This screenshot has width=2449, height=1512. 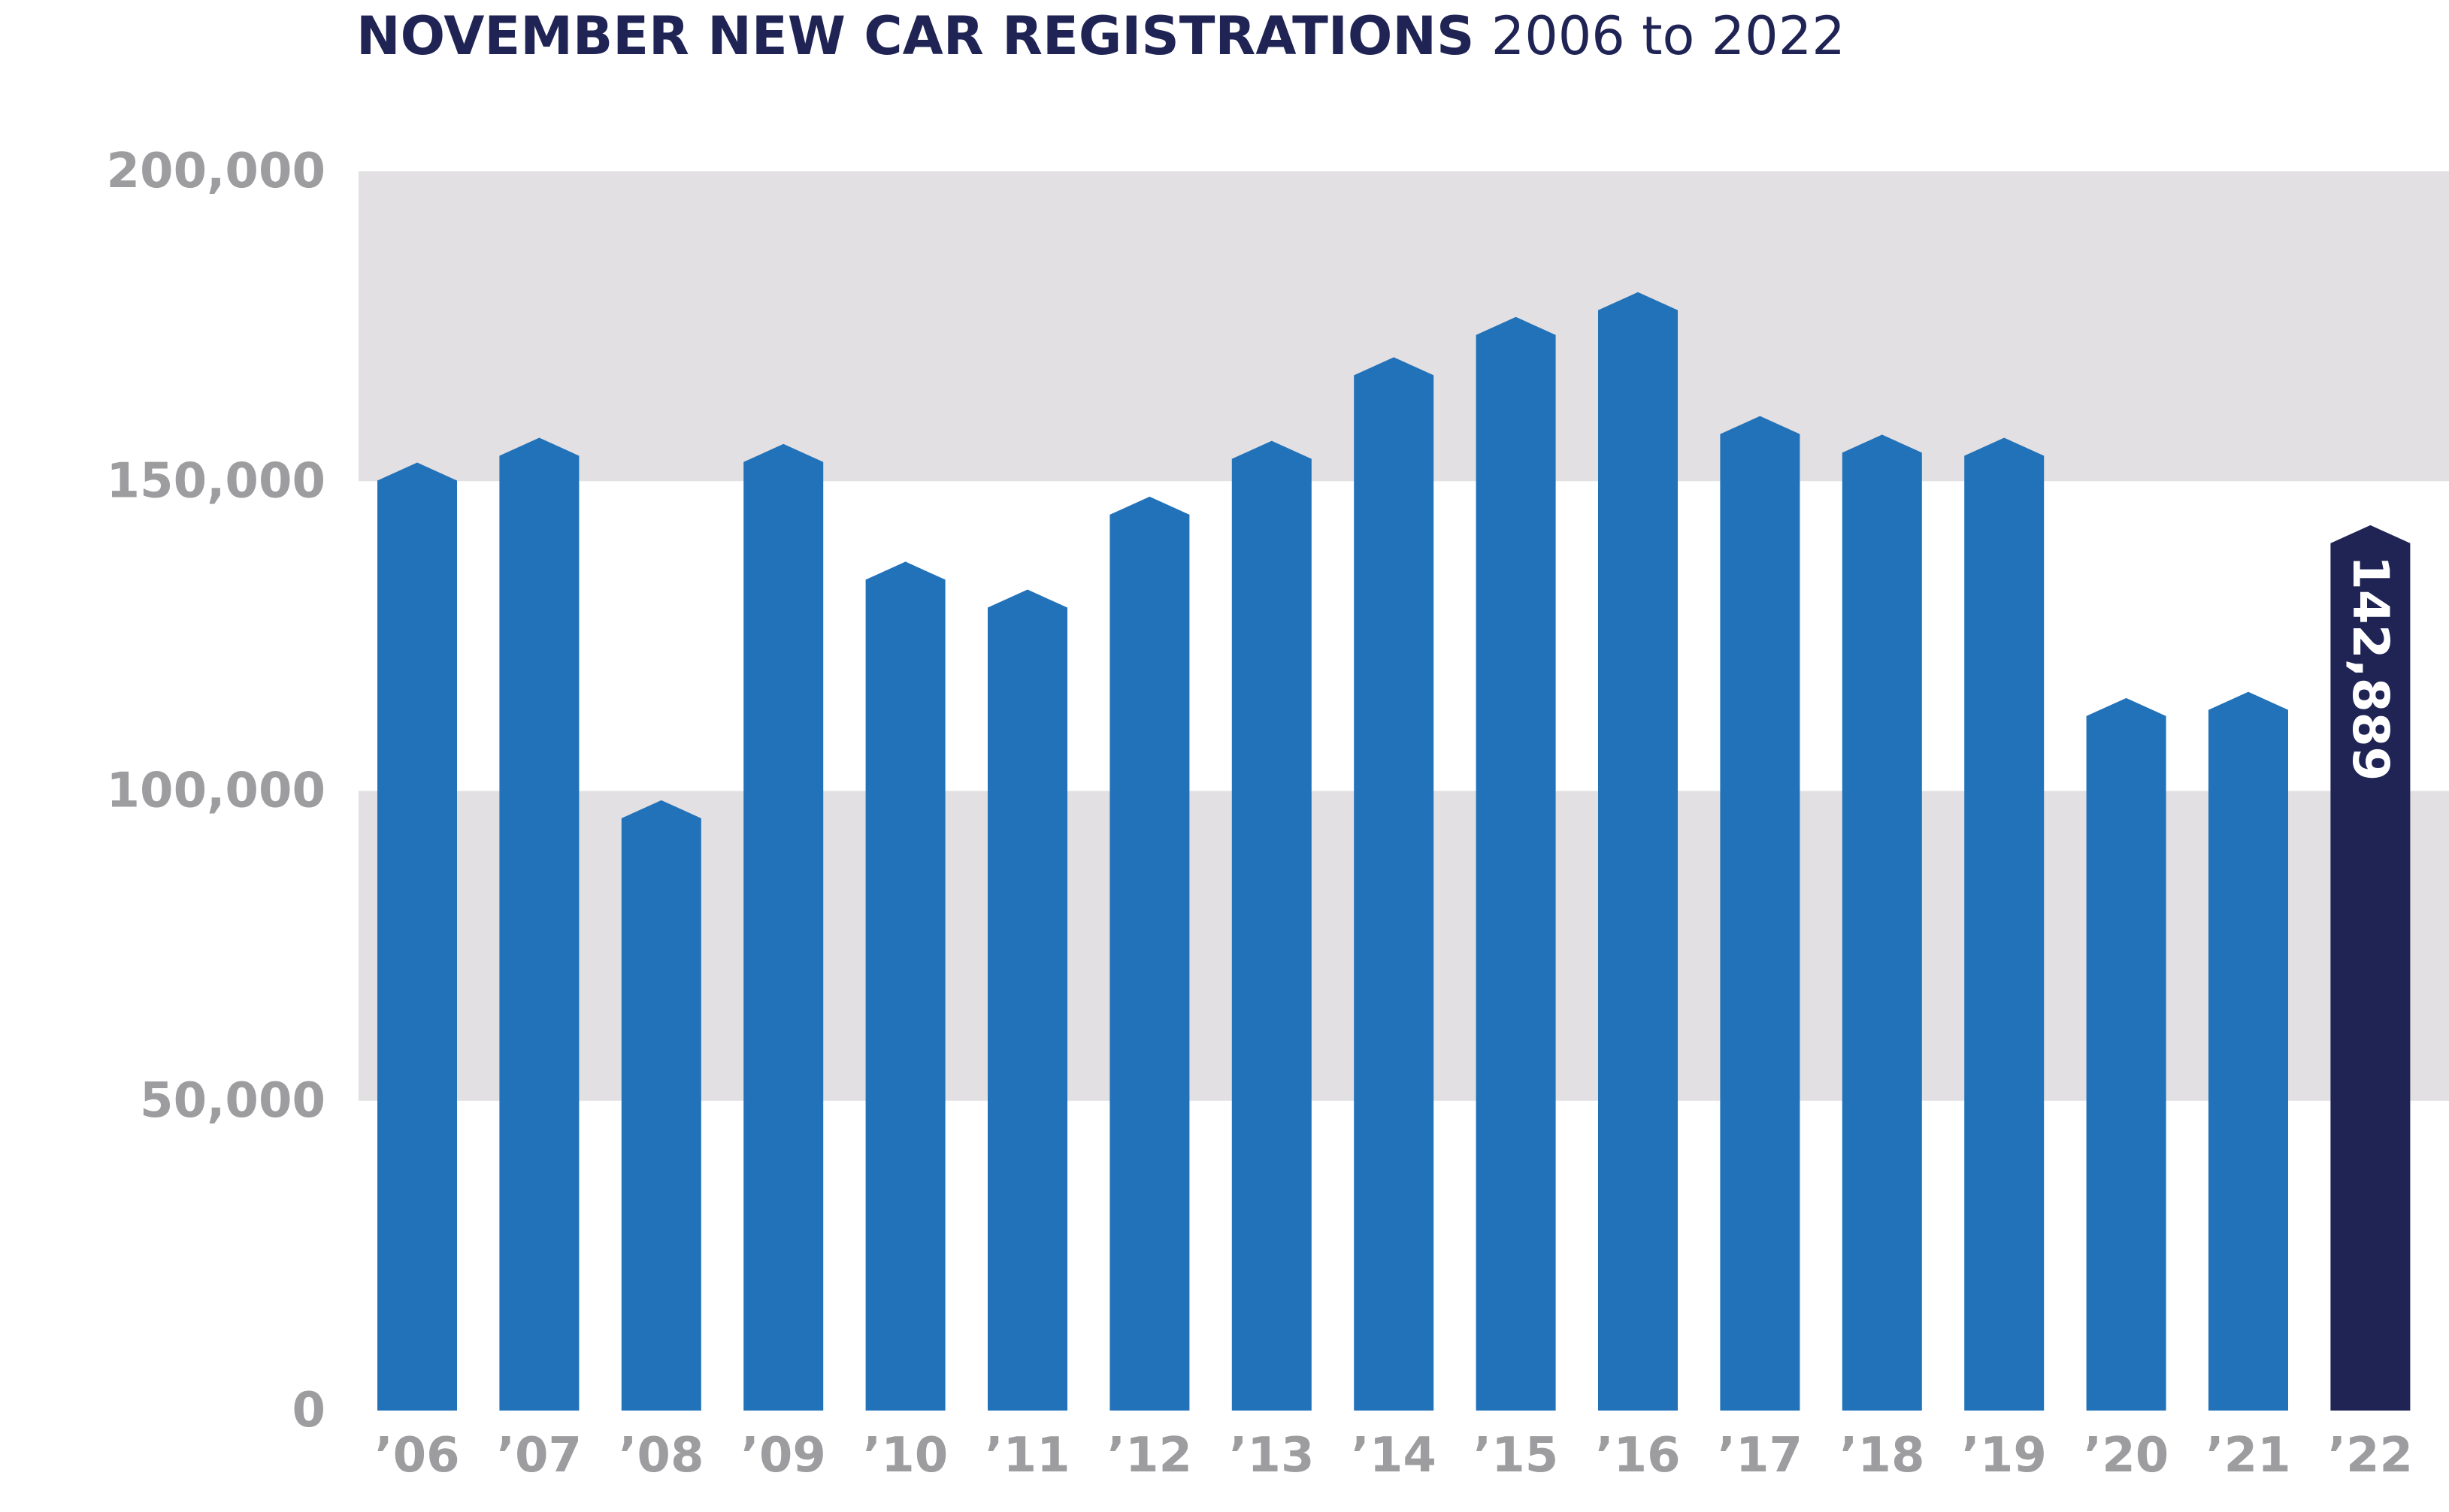 I want to click on y-tick-label: 150,000, so click(x=216, y=481).